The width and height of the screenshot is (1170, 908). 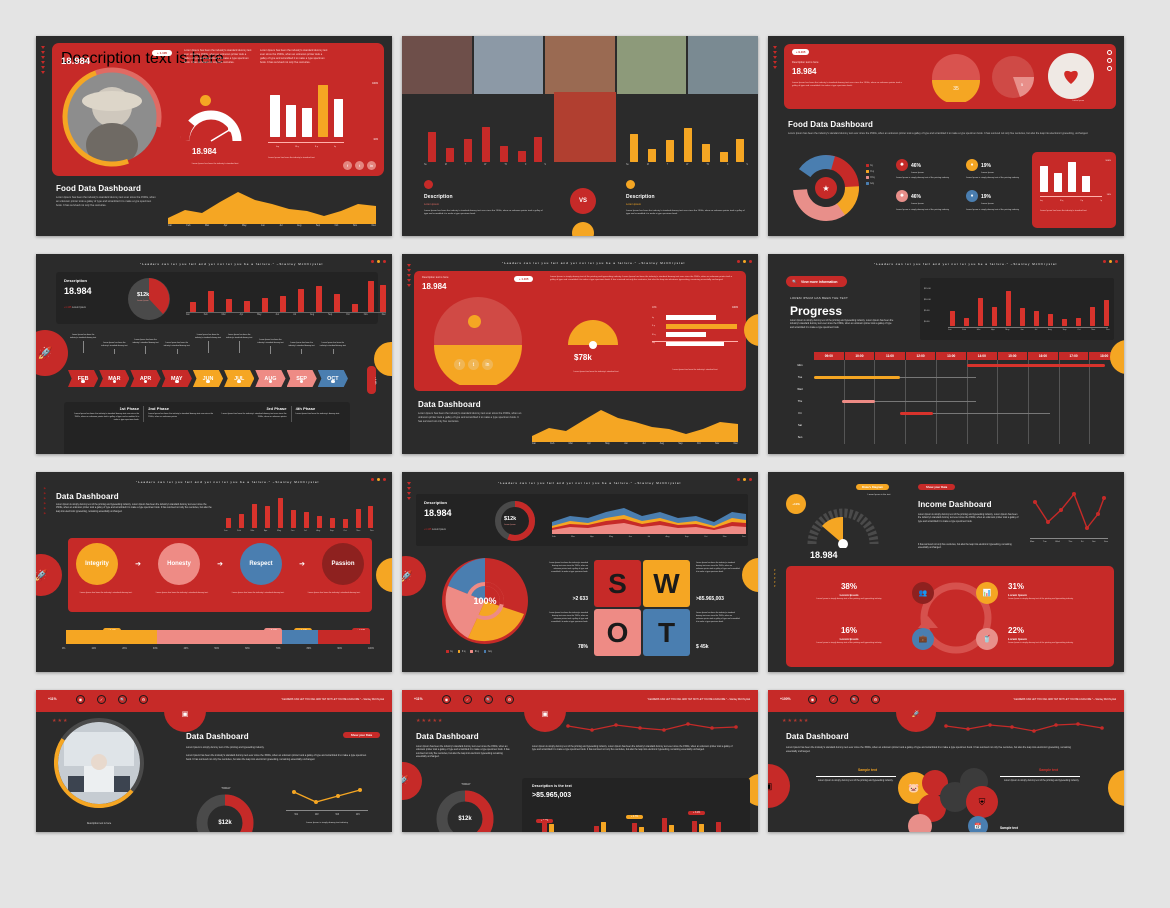 What do you see at coordinates (633, 204) in the screenshot?
I see `right-link: Lorem ipsum` at bounding box center [633, 204].